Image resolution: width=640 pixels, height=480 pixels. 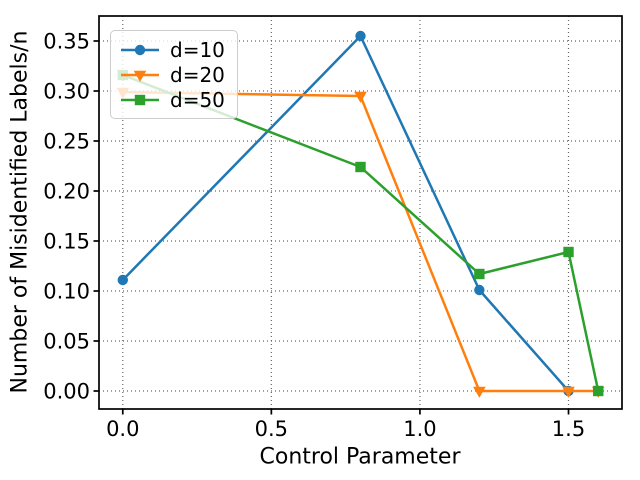 What do you see at coordinates (568, 429) in the screenshot?
I see `x-tick-label: 1.5` at bounding box center [568, 429].